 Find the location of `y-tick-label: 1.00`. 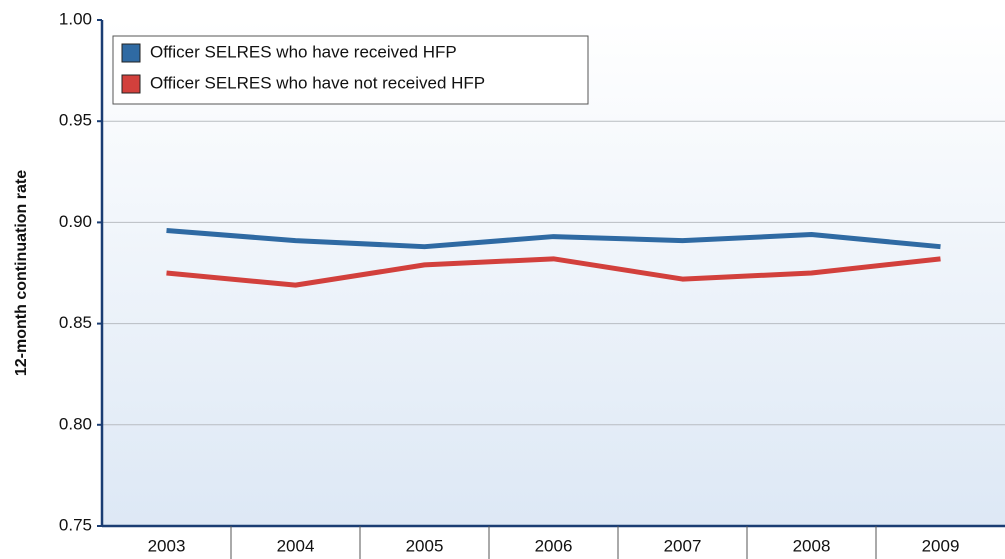

y-tick-label: 1.00 is located at coordinates (75, 18).